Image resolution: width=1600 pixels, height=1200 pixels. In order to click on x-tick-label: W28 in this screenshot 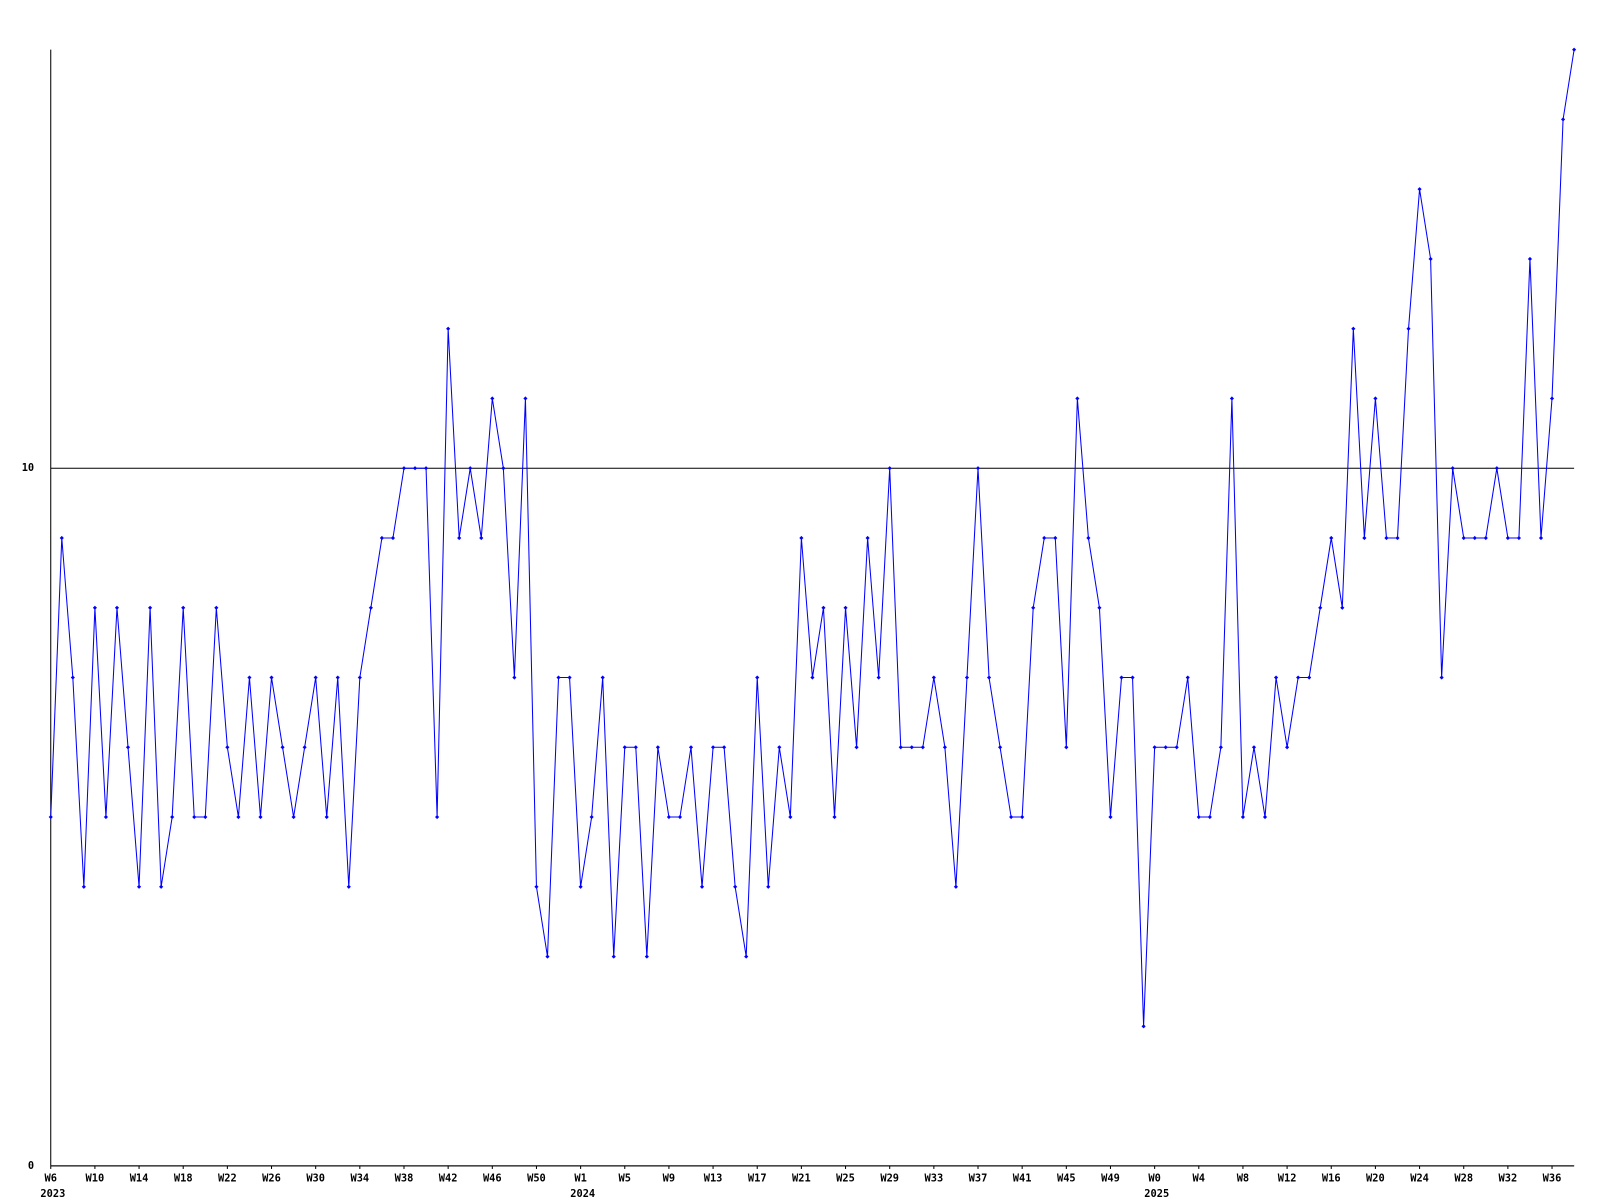, I will do `click(1463, 1178)`.